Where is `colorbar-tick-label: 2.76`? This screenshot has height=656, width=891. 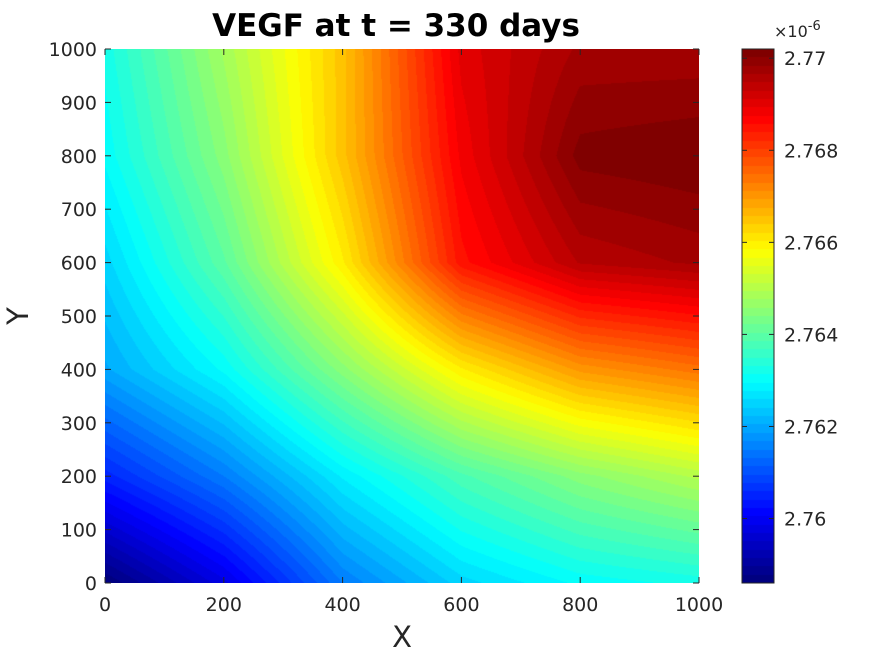
colorbar-tick-label: 2.76 is located at coordinates (805, 520).